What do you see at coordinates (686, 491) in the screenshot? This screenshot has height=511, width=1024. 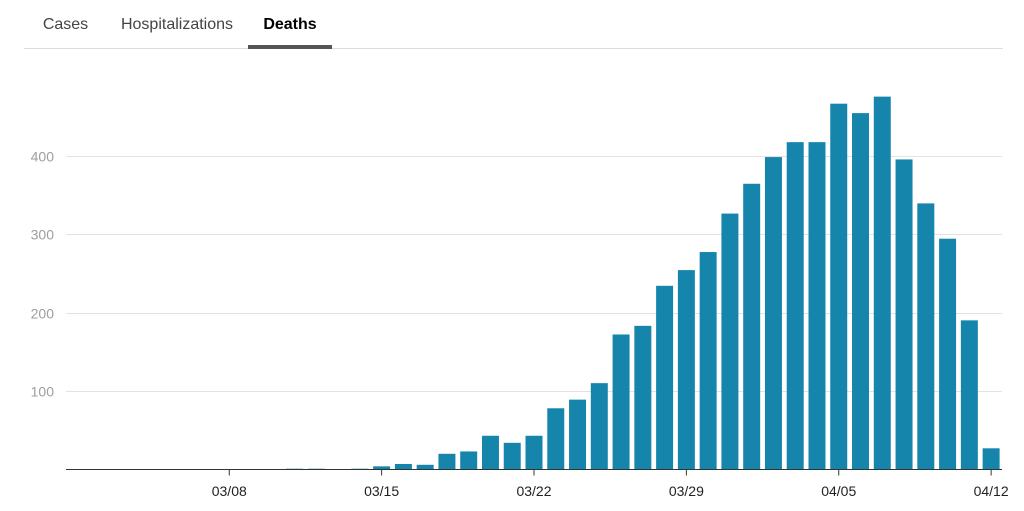 I see `chart-x-tick-label: 03/29` at bounding box center [686, 491].